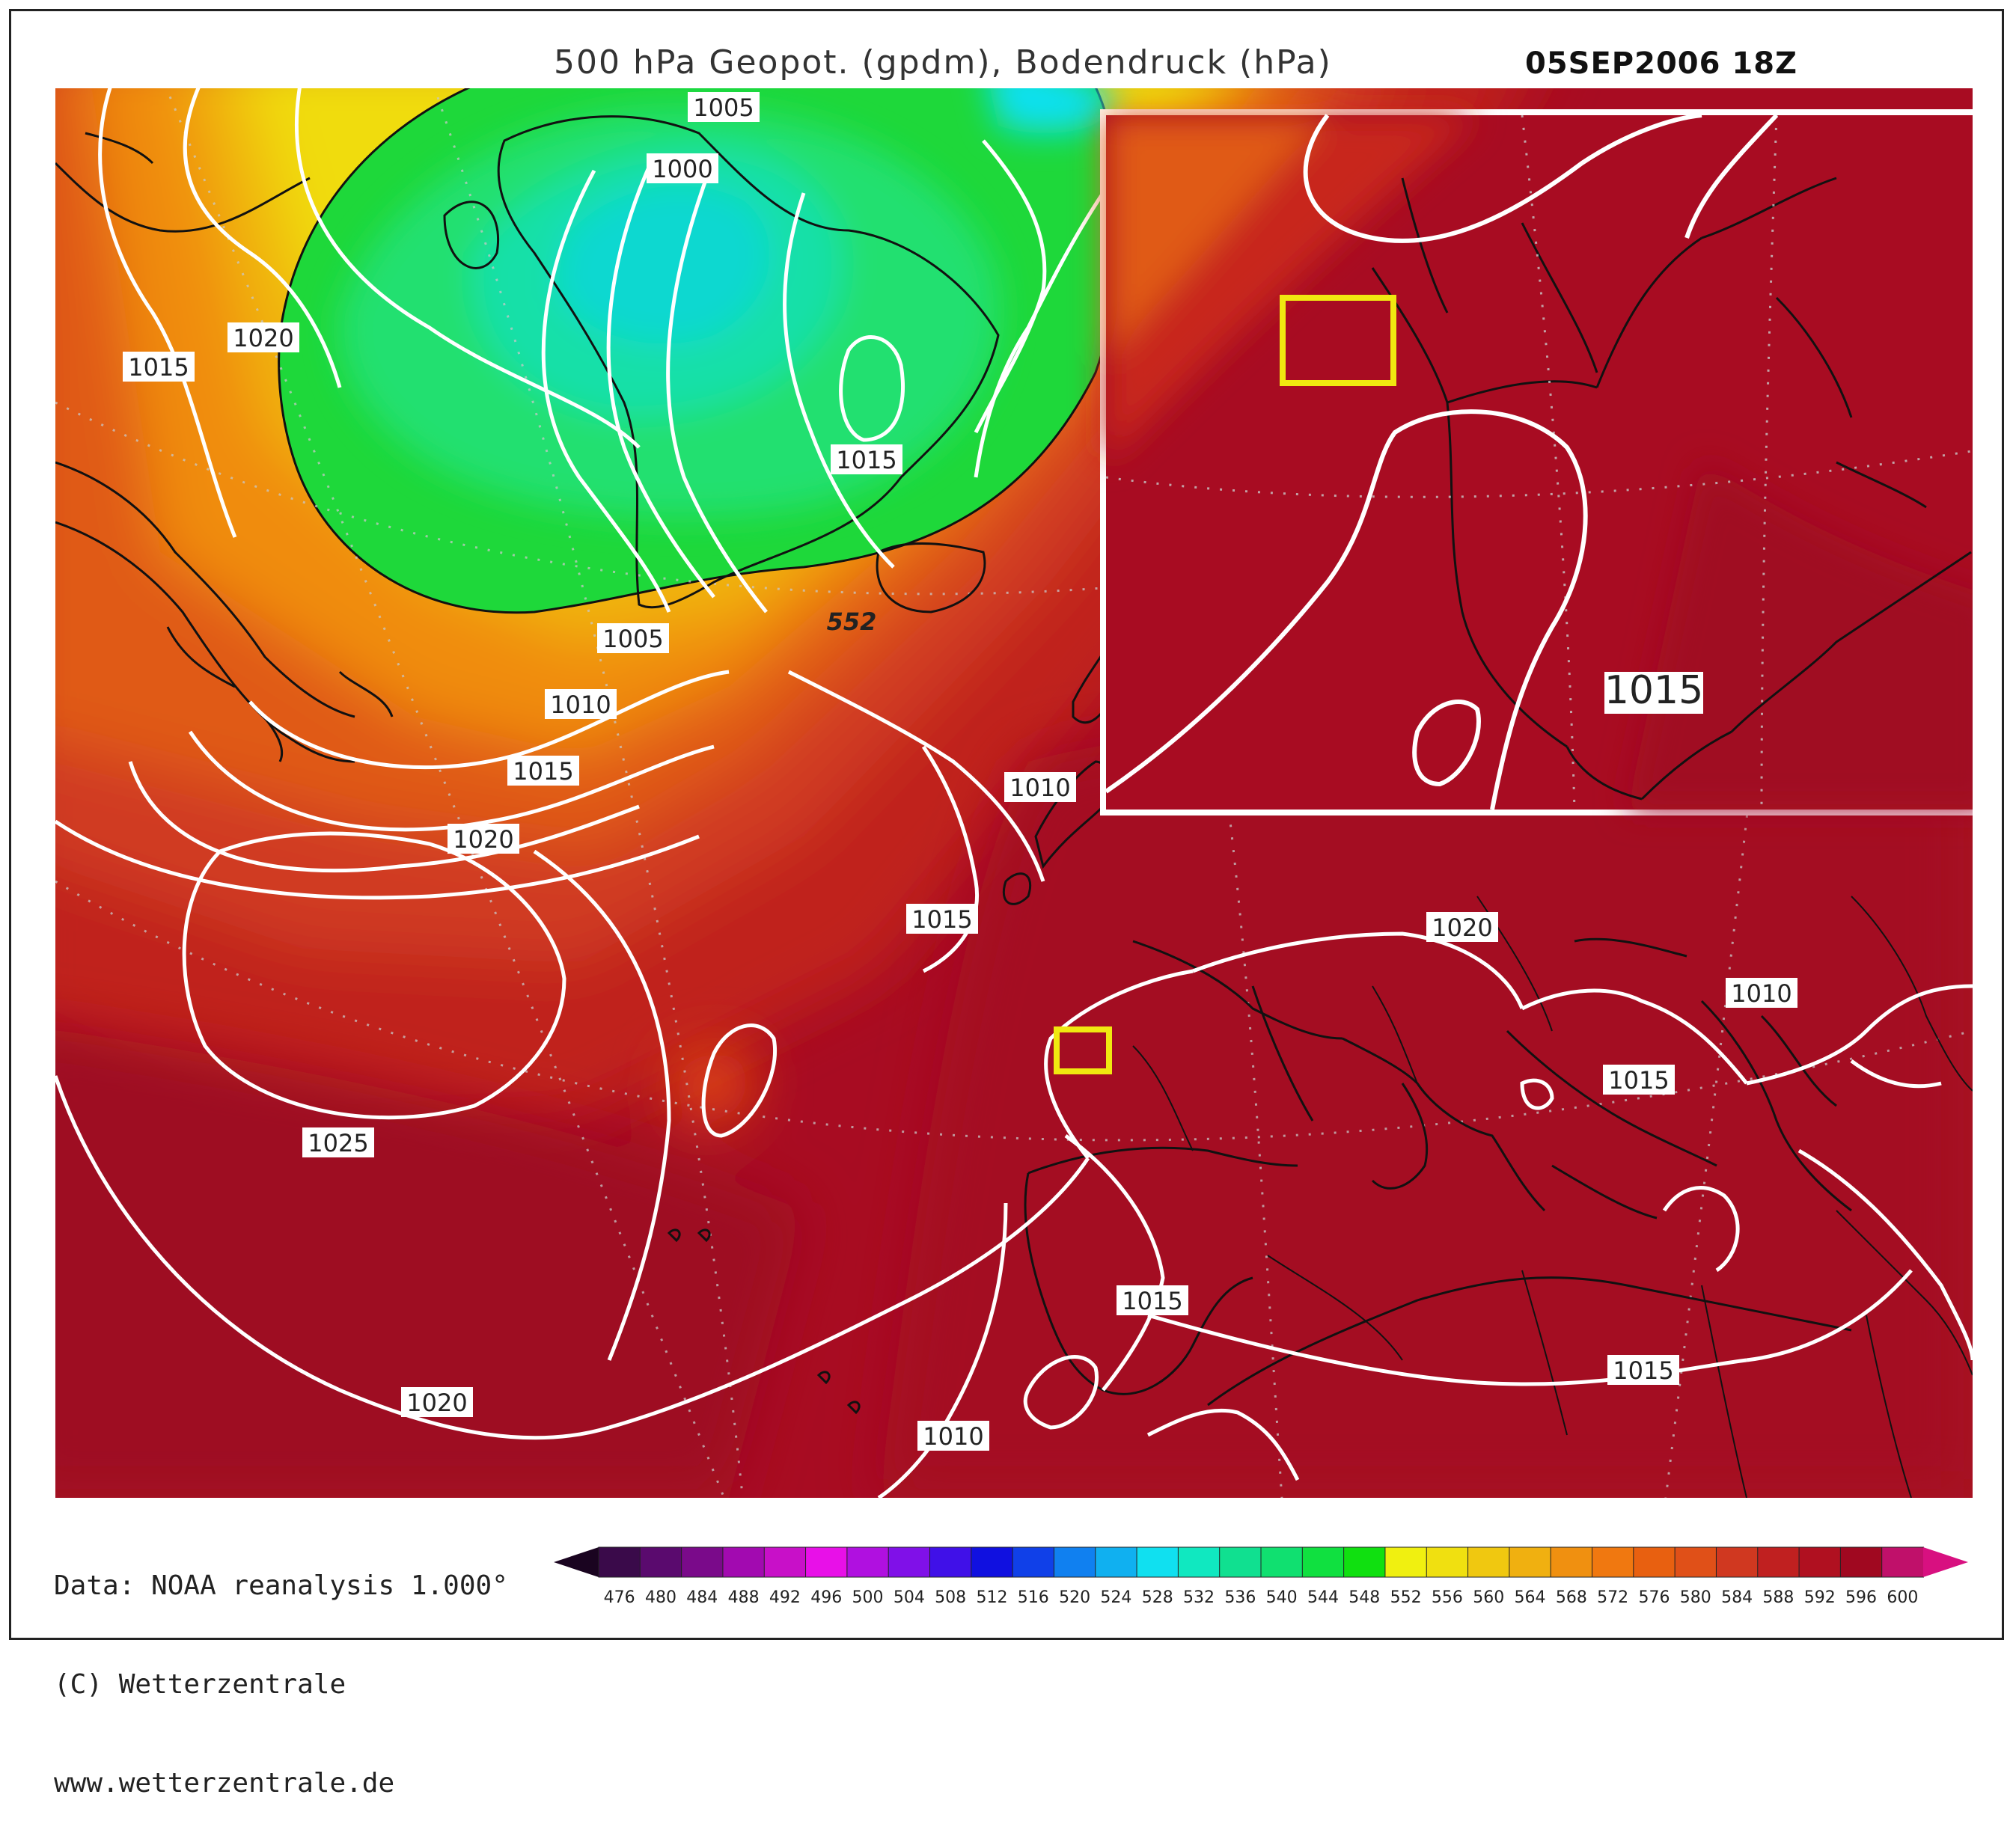 The image size is (2016, 1833). I want to click on contour-label: 552, so click(852, 622).